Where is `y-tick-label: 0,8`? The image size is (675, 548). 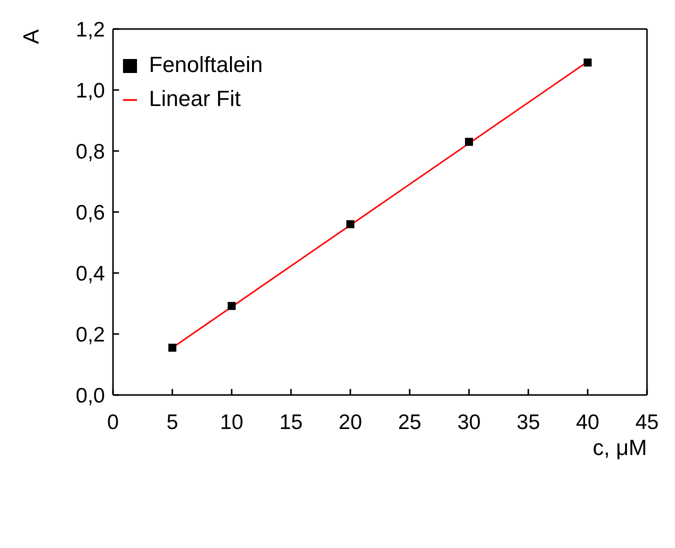 y-tick-label: 0,8 is located at coordinates (90, 152).